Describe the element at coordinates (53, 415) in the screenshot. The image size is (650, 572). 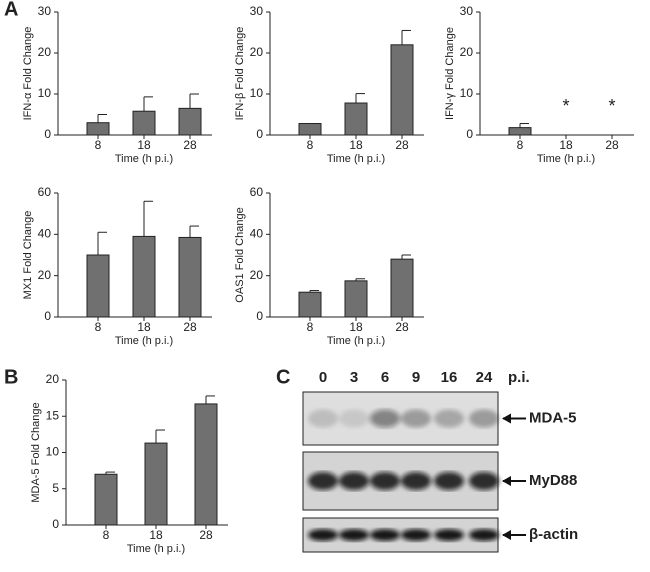
I see `y-tick-label: 15` at that location.